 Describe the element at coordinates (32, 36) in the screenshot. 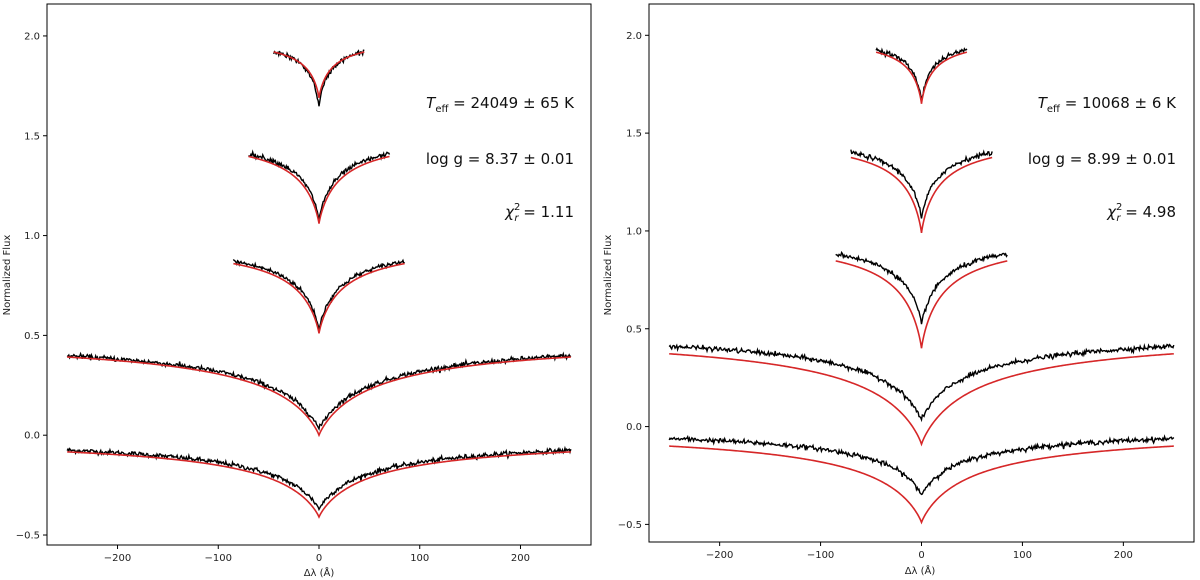

I see `left-y-tick-label: 2.0` at that location.